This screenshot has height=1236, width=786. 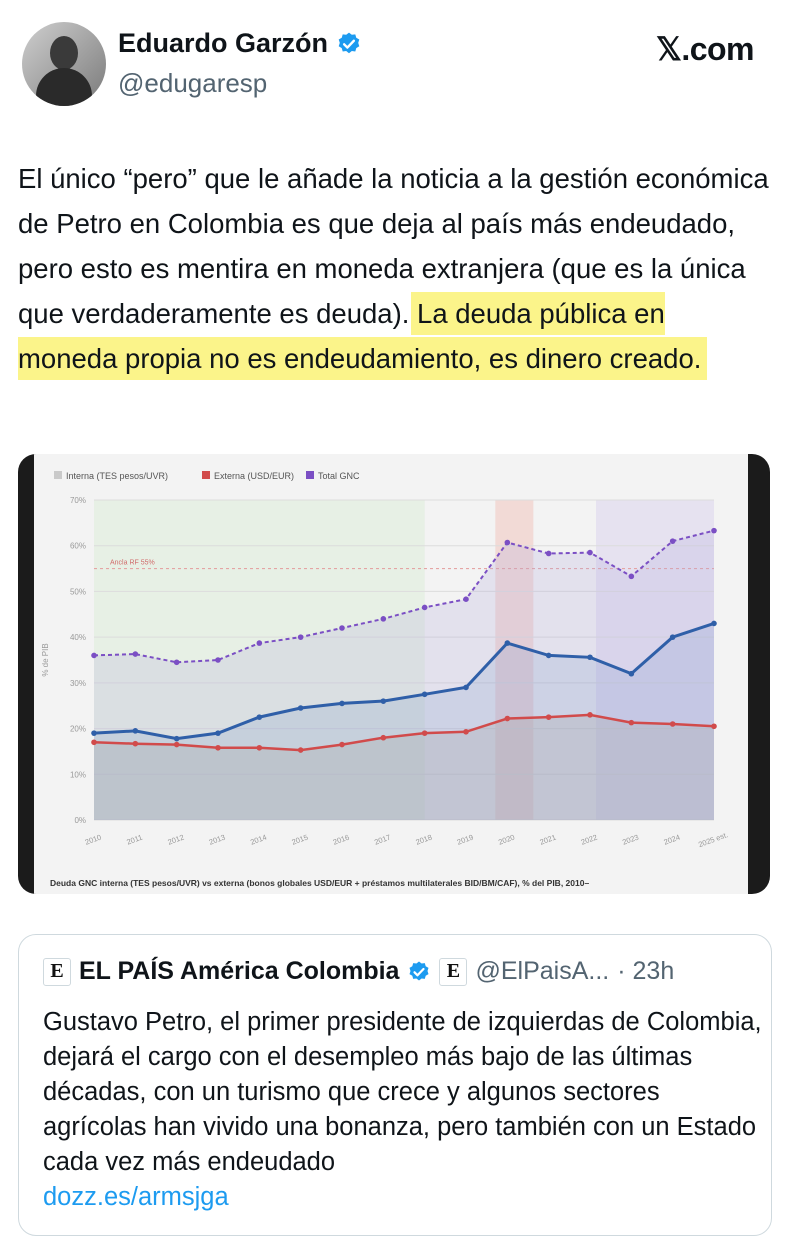 What do you see at coordinates (78, 546) in the screenshot?
I see `y-tick-label: 60%` at bounding box center [78, 546].